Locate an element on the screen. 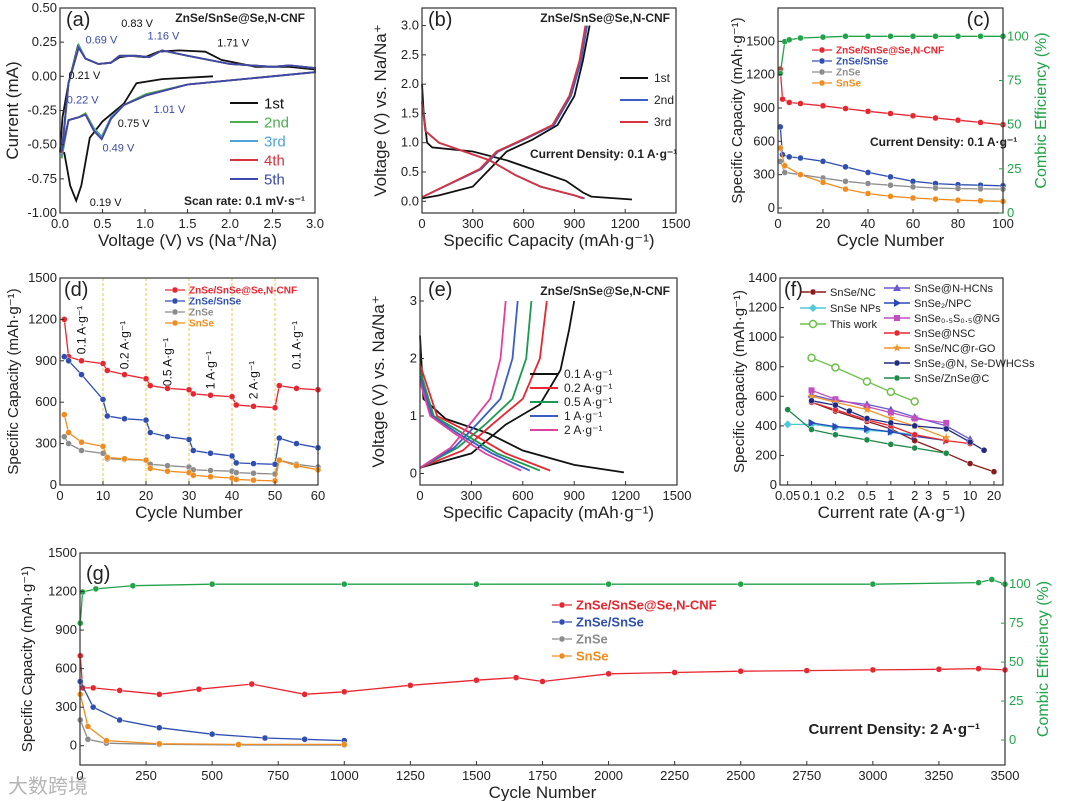 The height and width of the screenshot is (801, 1080). legend-label: 3rd is located at coordinates (275, 141).